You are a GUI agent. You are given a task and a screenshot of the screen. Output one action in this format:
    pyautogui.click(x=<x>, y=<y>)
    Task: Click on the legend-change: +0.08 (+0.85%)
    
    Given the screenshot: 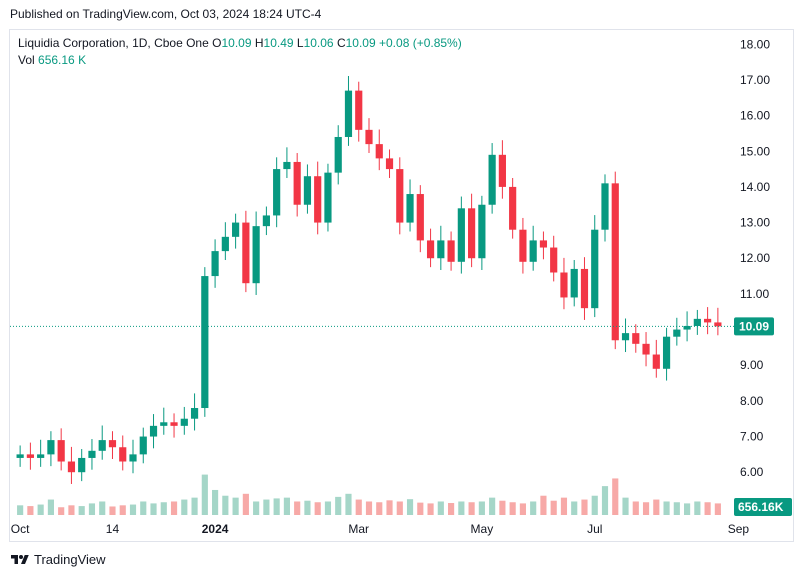 What is the action you would take?
    pyautogui.click(x=420, y=43)
    